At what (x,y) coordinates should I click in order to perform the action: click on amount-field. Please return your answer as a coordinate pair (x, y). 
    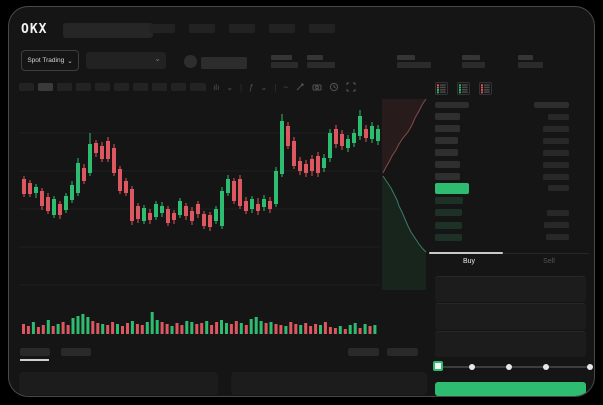
    Looking at the image, I should click on (510, 316).